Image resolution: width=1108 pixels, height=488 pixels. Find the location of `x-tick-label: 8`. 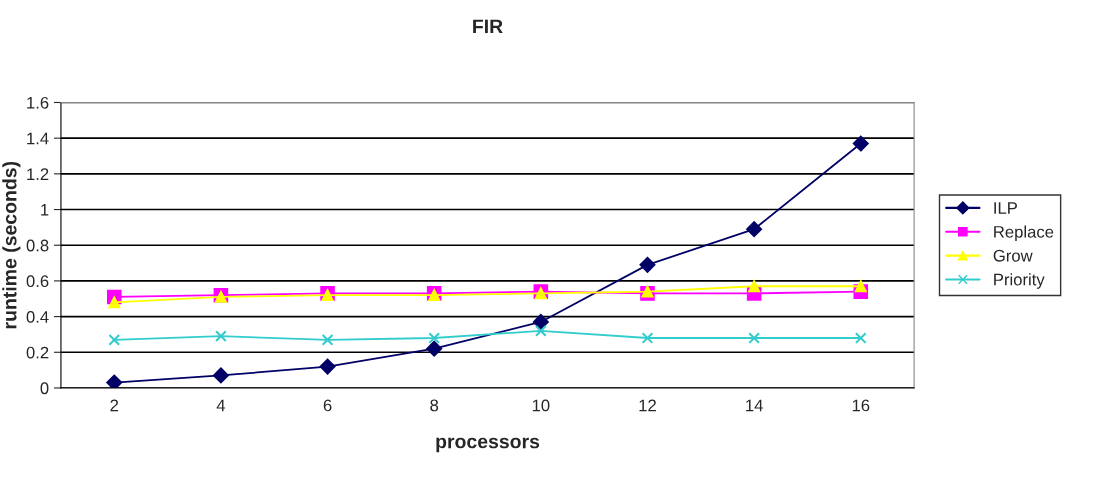

x-tick-label: 8 is located at coordinates (434, 405).